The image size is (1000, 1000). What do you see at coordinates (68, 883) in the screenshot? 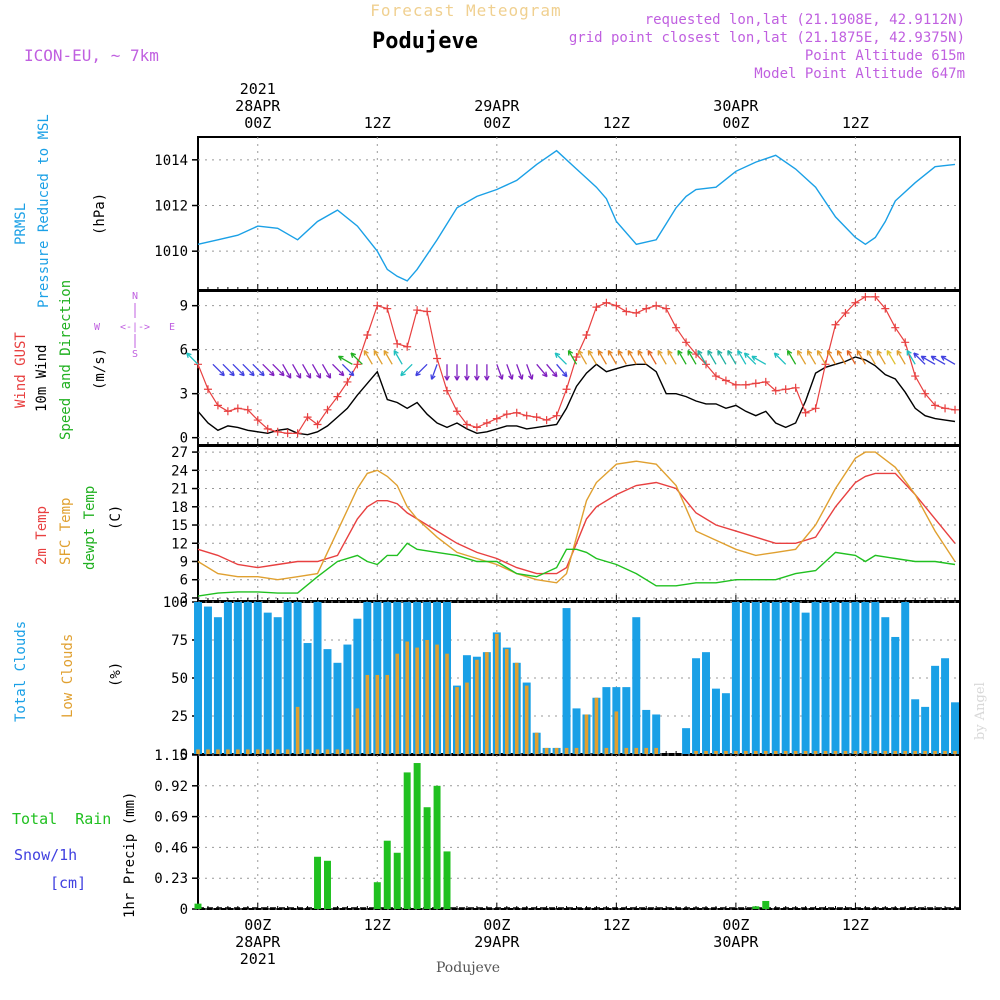
I see `precip-legend-cm: [cm]` at bounding box center [68, 883].